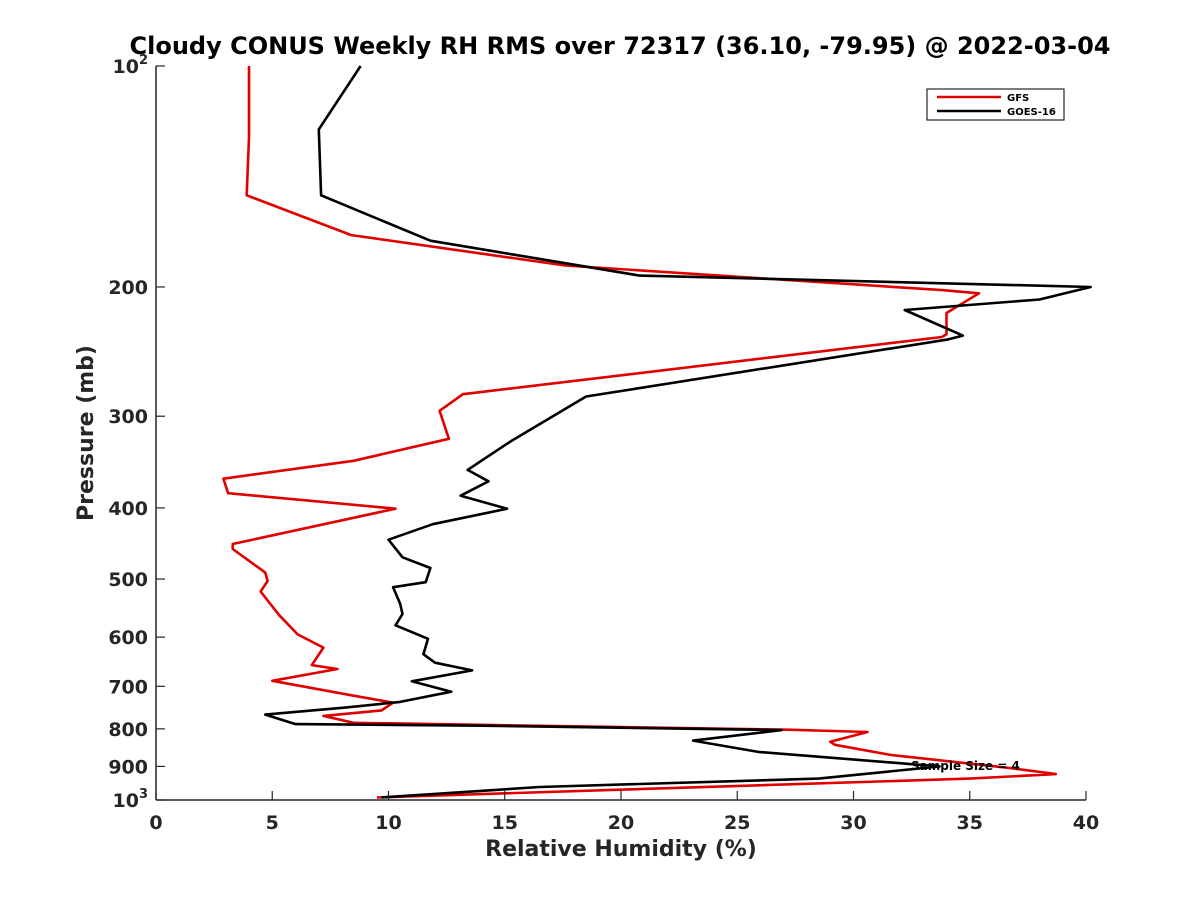 Image resolution: width=1200 pixels, height=900 pixels. I want to click on x-tick-label: 35, so click(970, 823).